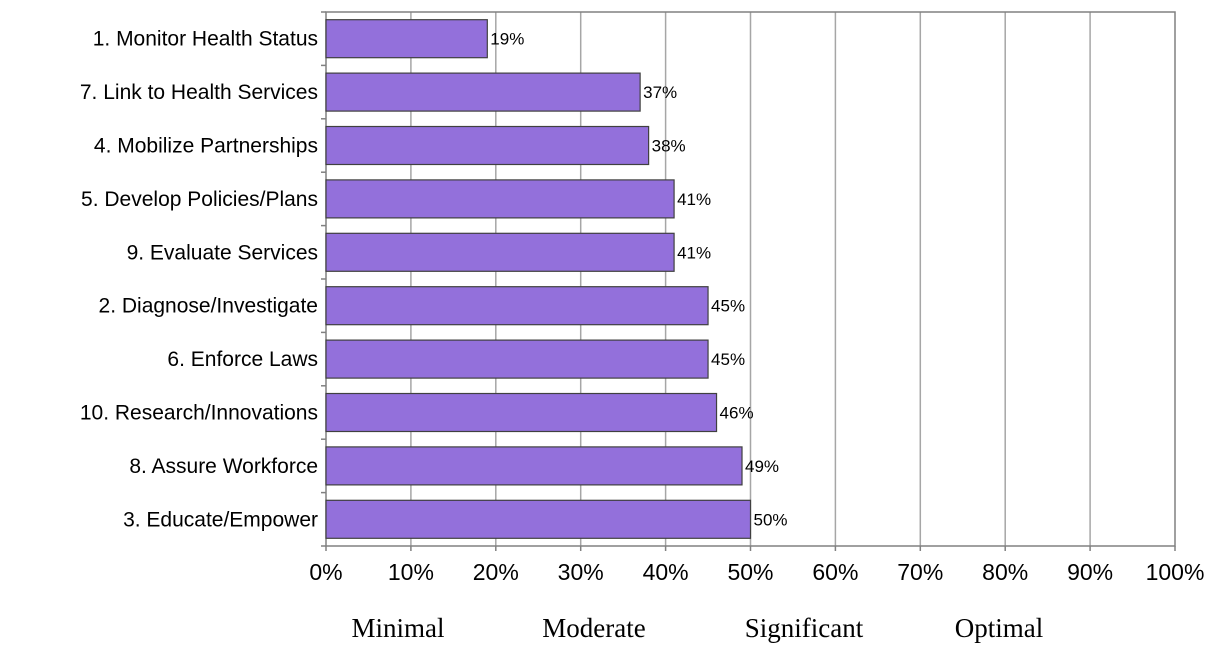  What do you see at coordinates (199, 199) in the screenshot?
I see `category-label: 5. Develop Policies/Plans` at bounding box center [199, 199].